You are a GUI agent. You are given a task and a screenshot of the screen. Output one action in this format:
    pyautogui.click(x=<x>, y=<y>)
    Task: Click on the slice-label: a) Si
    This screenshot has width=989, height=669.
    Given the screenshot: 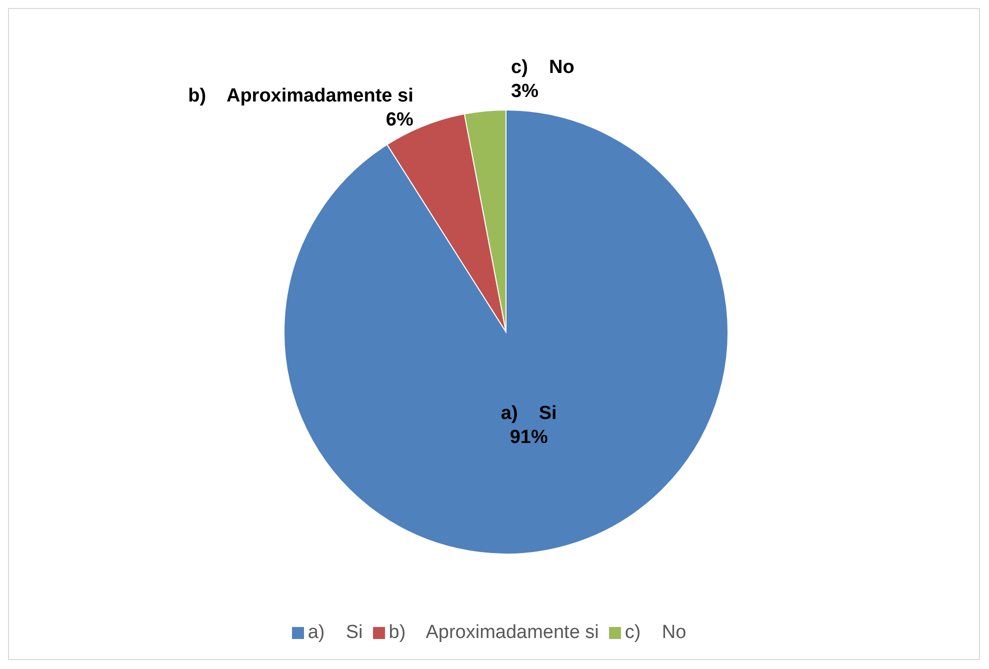 What is the action you would take?
    pyautogui.click(x=528, y=413)
    